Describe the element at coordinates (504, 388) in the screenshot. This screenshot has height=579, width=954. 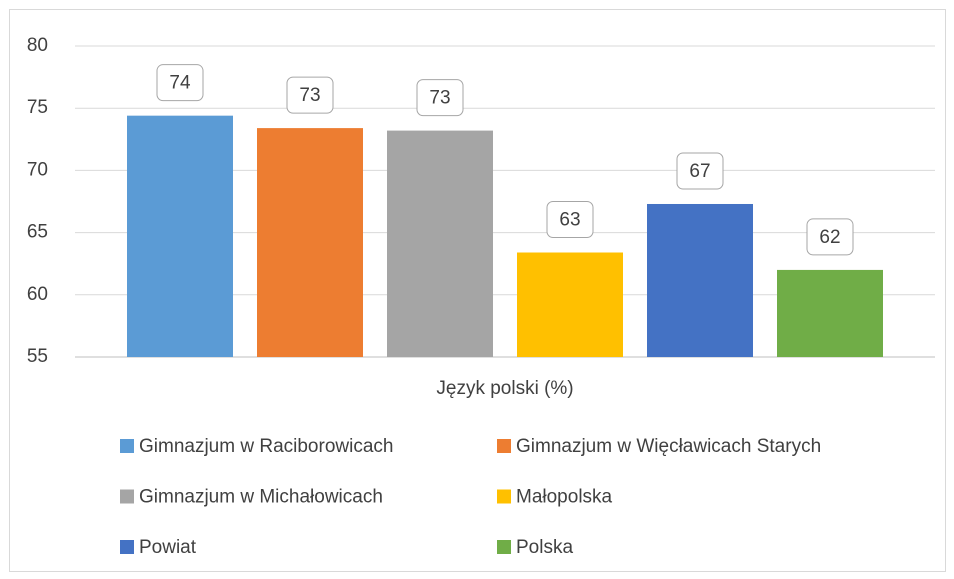
I see `x-axis-label: Język polski (%)` at that location.